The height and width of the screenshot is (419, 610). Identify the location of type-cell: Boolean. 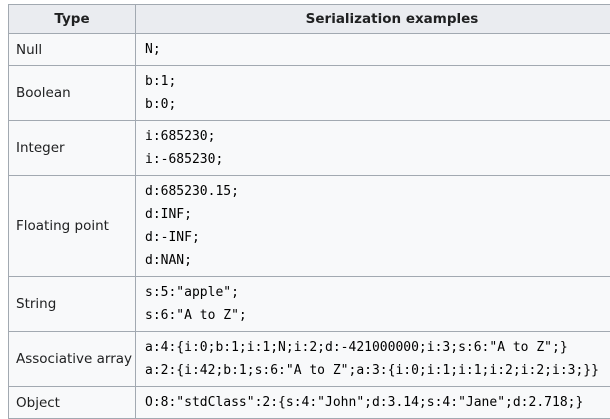
(72, 93).